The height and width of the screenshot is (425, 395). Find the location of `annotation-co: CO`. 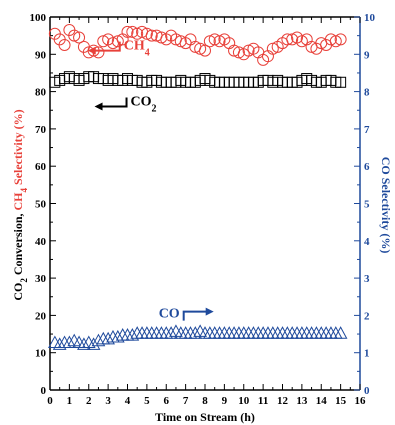

annotation-co: CO is located at coordinates (186, 314).